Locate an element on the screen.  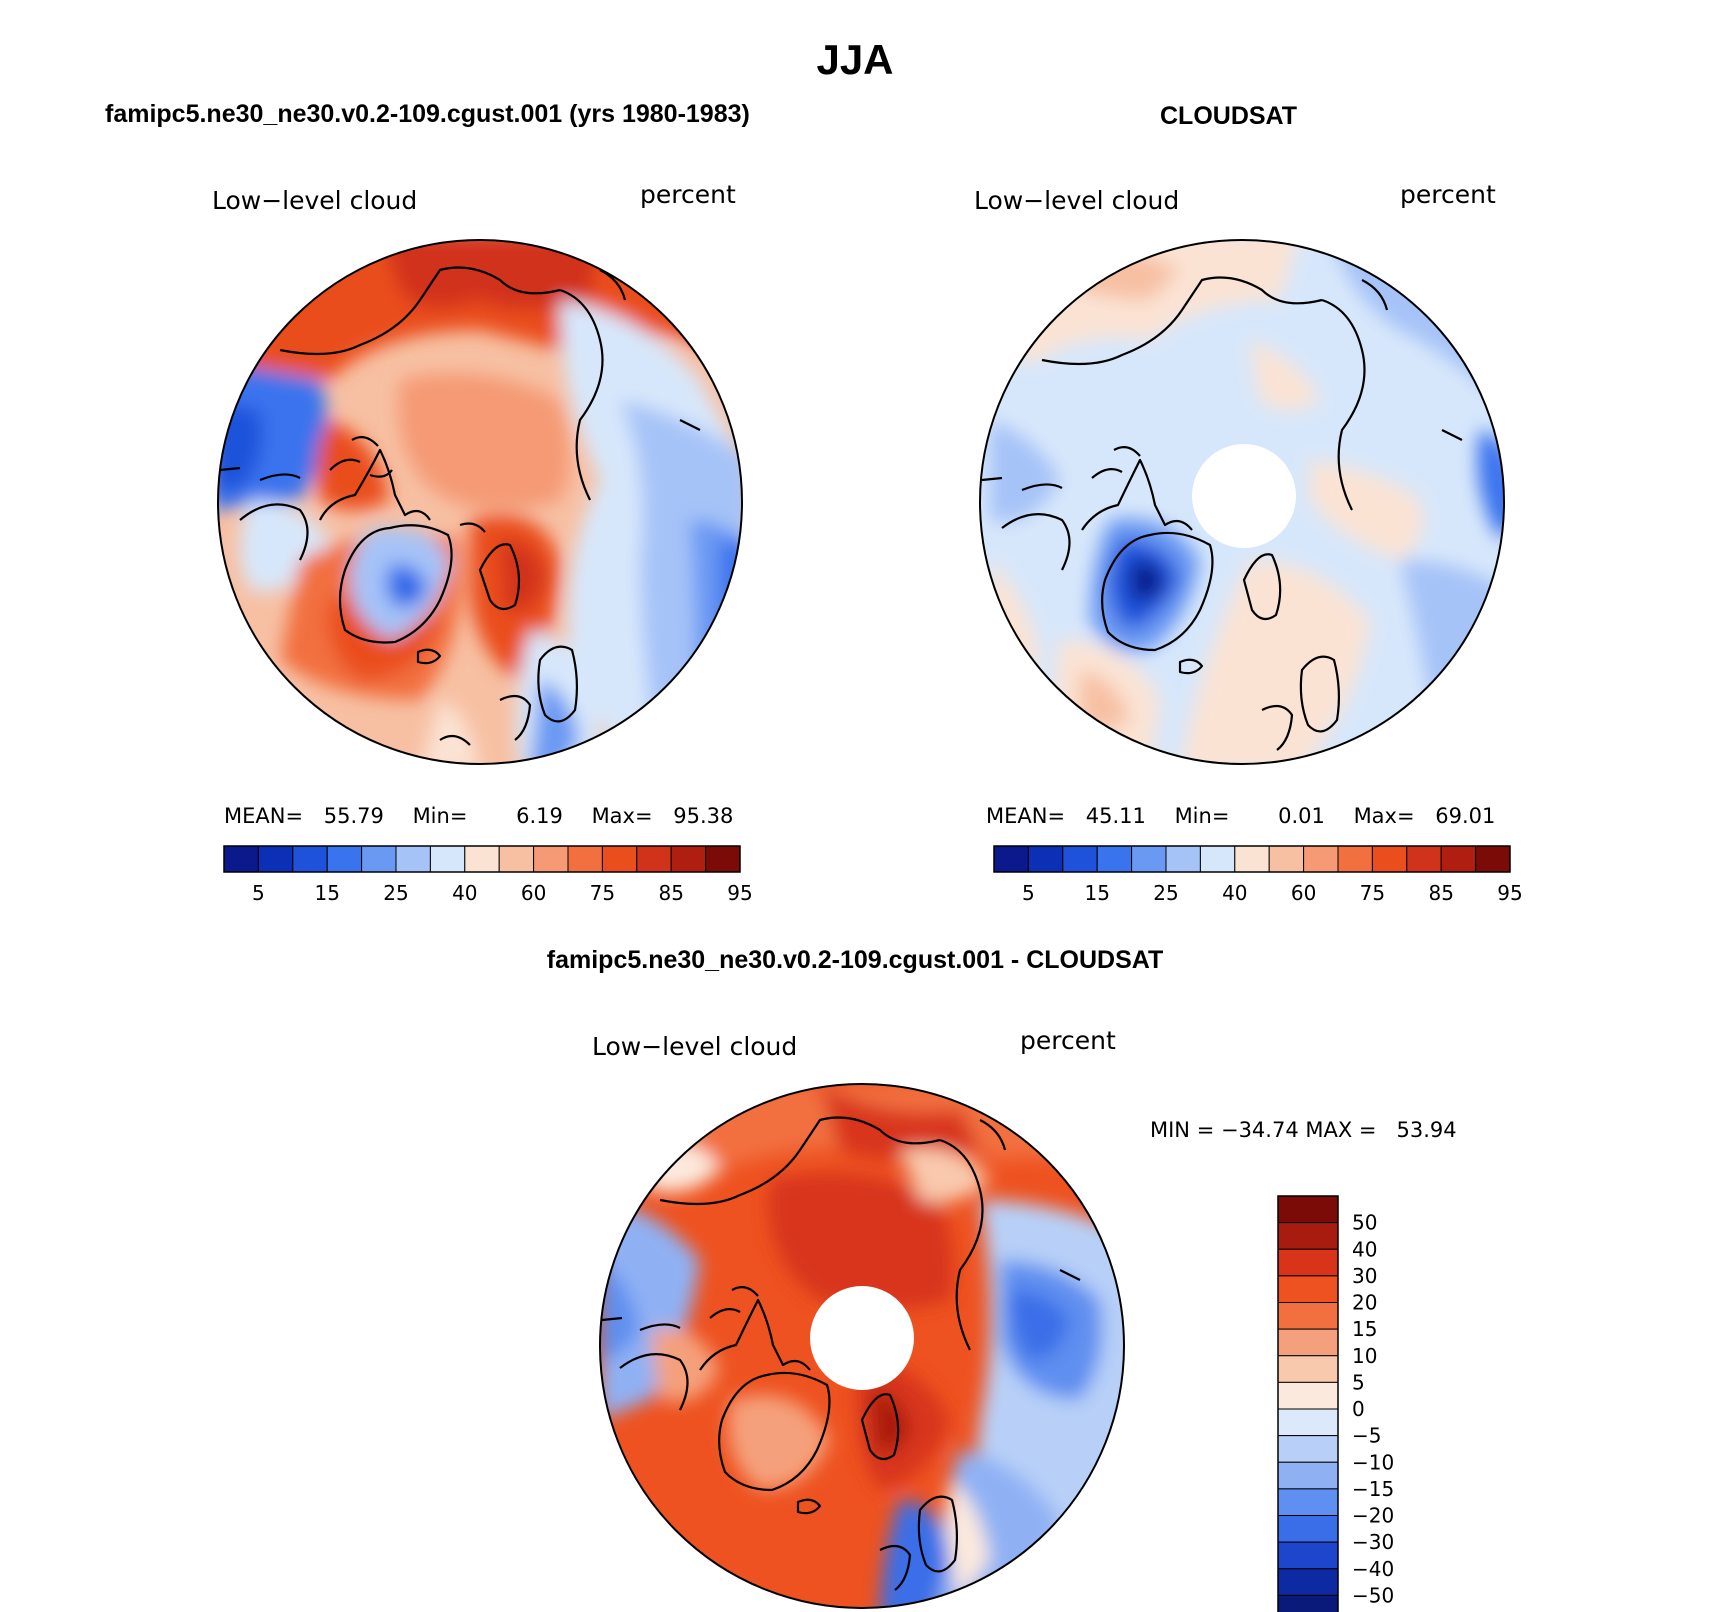
diff-colorbar-tick-label: 5 is located at coordinates (1358, 1382).